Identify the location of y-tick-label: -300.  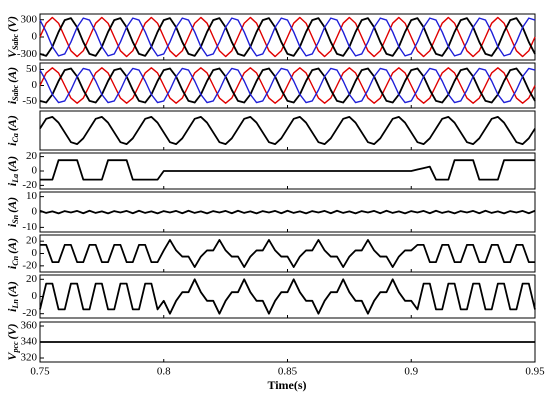
(27, 54).